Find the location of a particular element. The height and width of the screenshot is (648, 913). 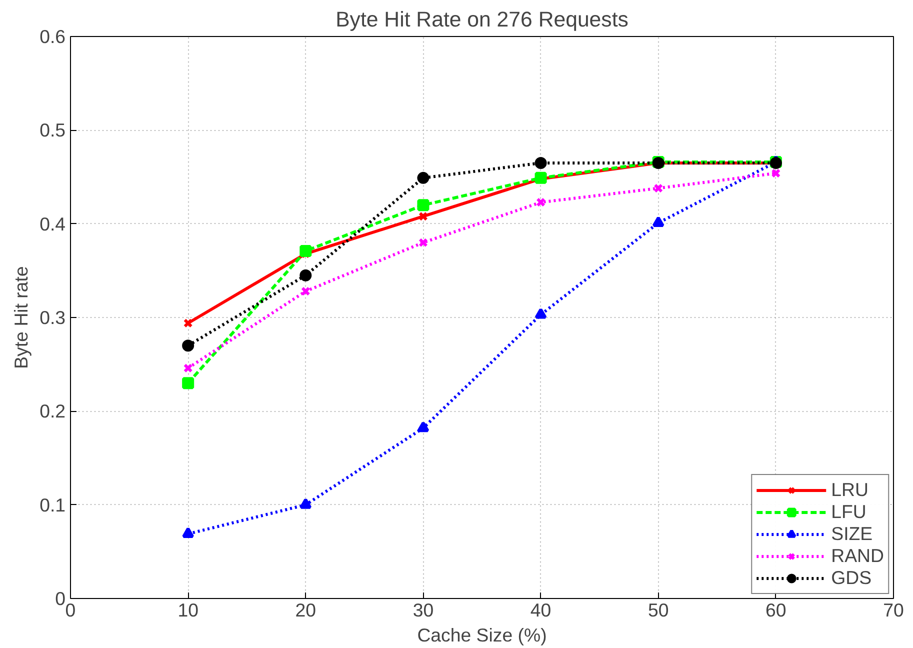

x-tick-label: 60 is located at coordinates (776, 610).